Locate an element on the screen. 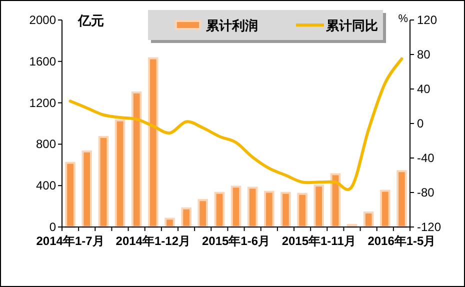 The image size is (465, 287). ytick: 400 is located at coordinates (46, 185).